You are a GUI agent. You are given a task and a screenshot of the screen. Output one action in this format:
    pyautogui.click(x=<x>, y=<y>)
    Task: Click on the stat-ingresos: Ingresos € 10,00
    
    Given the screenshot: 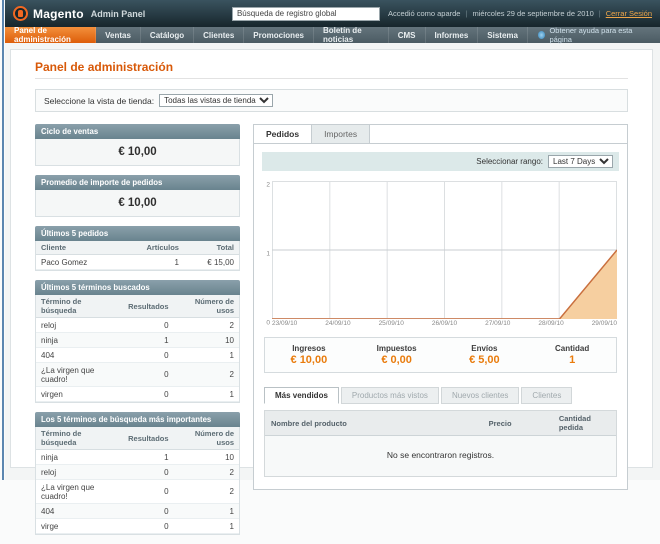 What is the action you would take?
    pyautogui.click(x=309, y=355)
    